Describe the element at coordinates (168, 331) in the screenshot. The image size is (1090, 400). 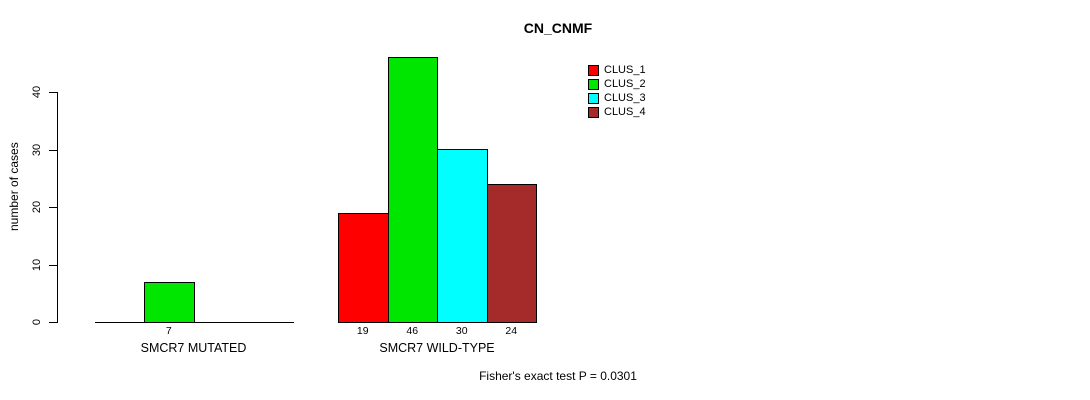
I see `bar-value-label: 7` at that location.